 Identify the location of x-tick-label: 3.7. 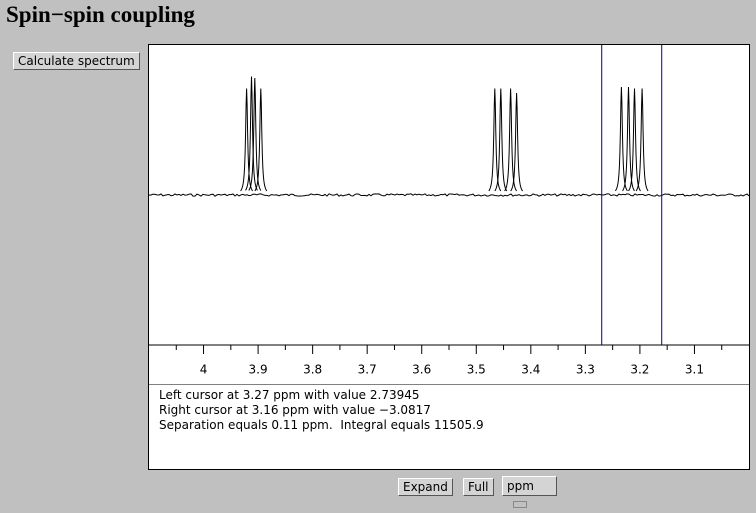
(367, 370).